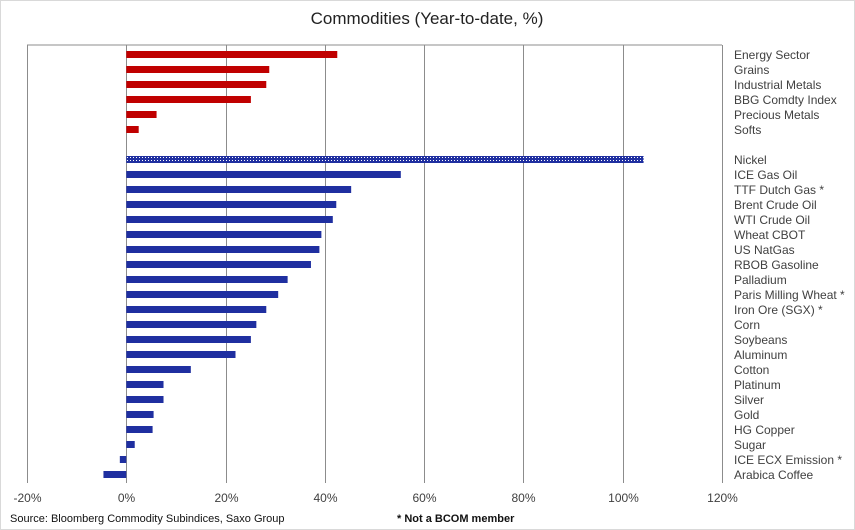  Describe the element at coordinates (127, 498) in the screenshot. I see `x-tick-label: 0%` at that location.